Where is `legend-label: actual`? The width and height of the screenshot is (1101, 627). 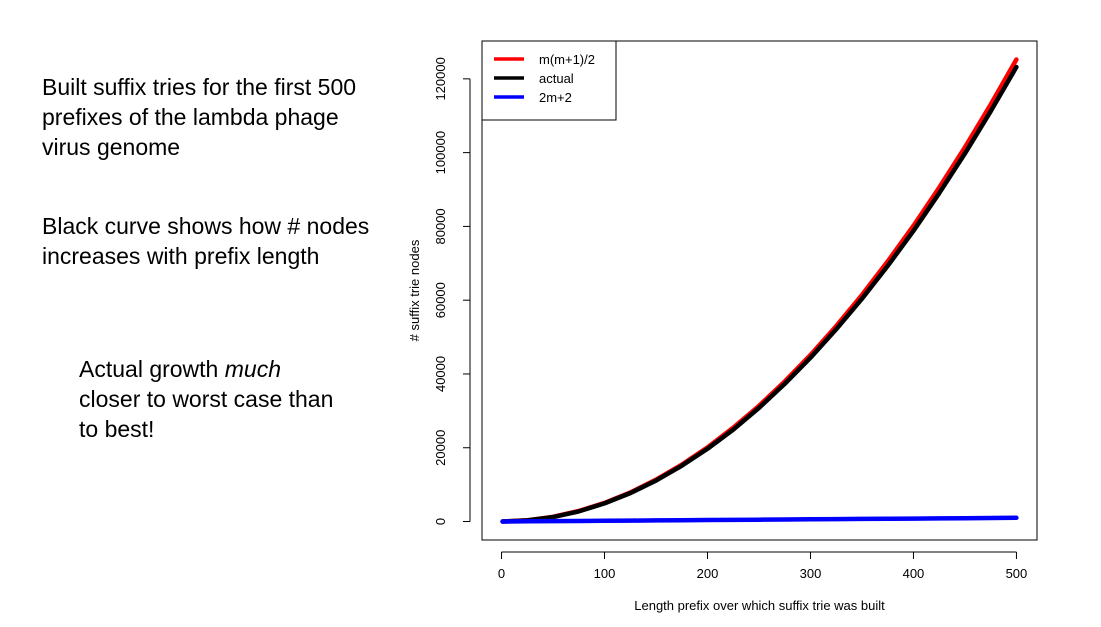 legend-label: actual is located at coordinates (556, 78).